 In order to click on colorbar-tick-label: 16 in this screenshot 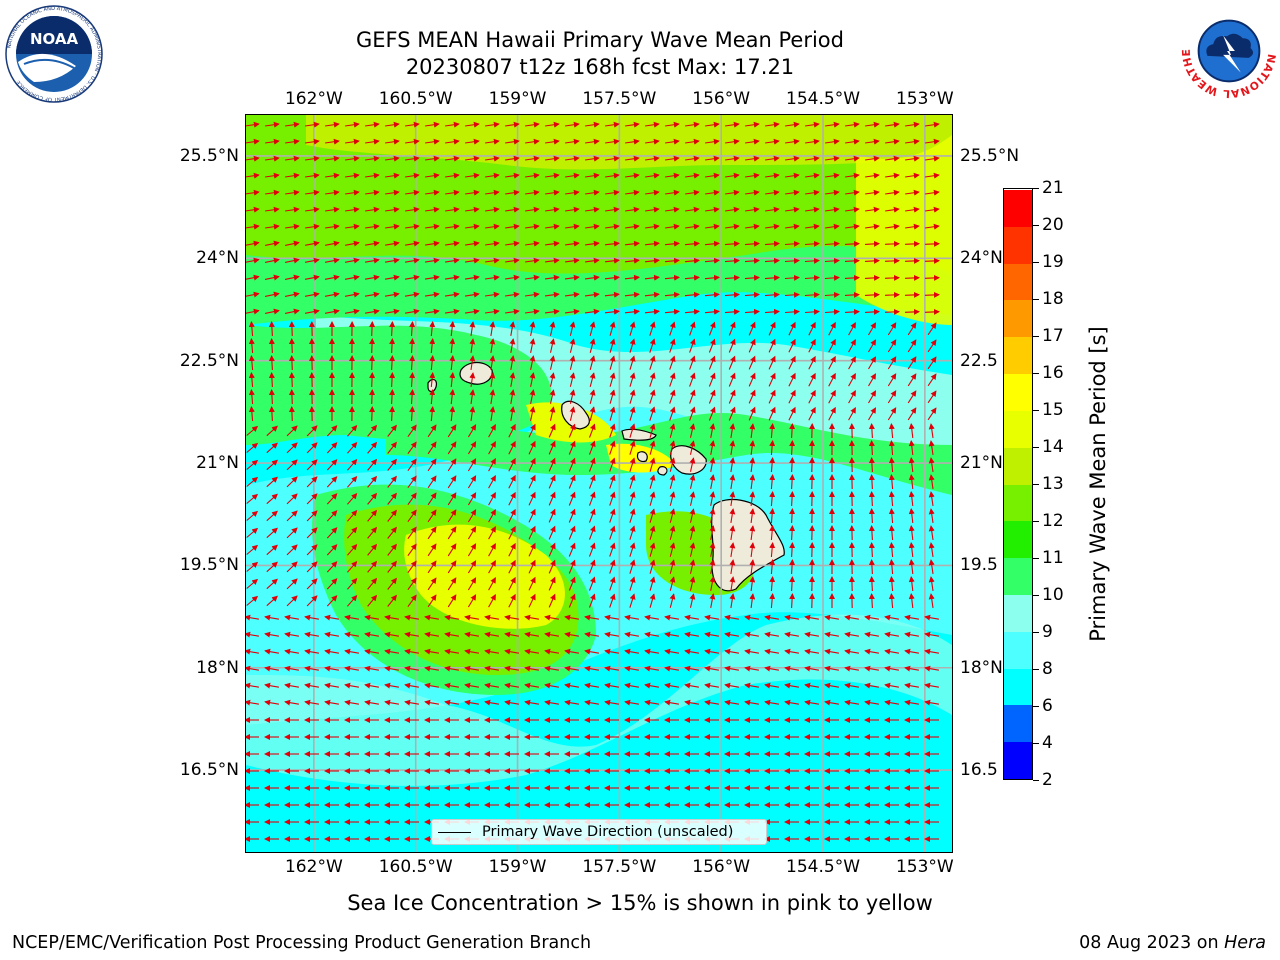, I will do `click(1053, 373)`.